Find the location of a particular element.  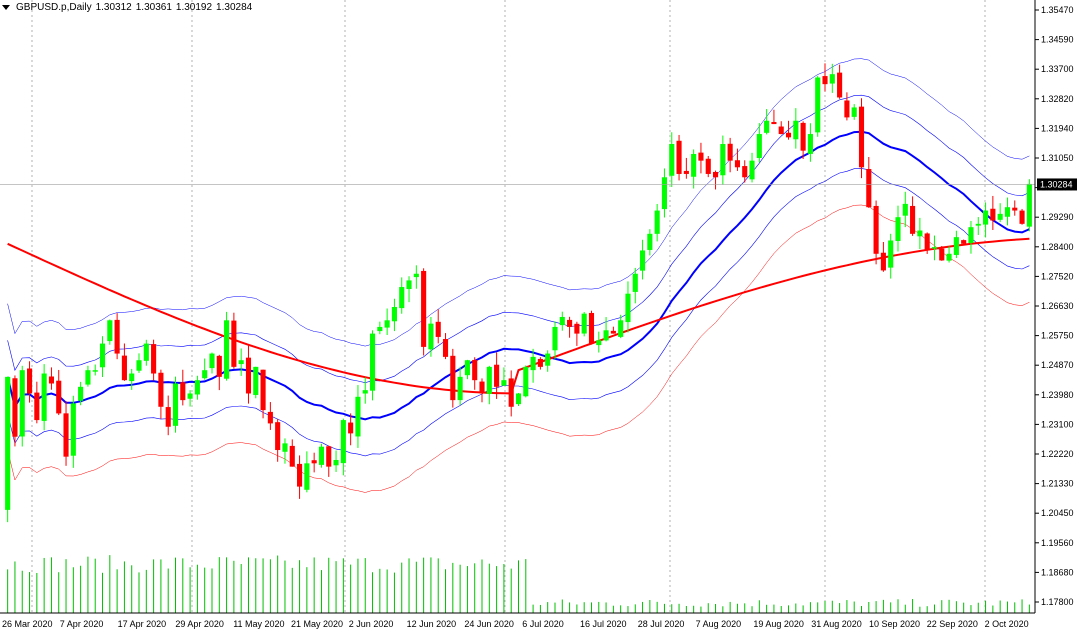

y-tick-label: 1.24870 is located at coordinates (1057, 365).